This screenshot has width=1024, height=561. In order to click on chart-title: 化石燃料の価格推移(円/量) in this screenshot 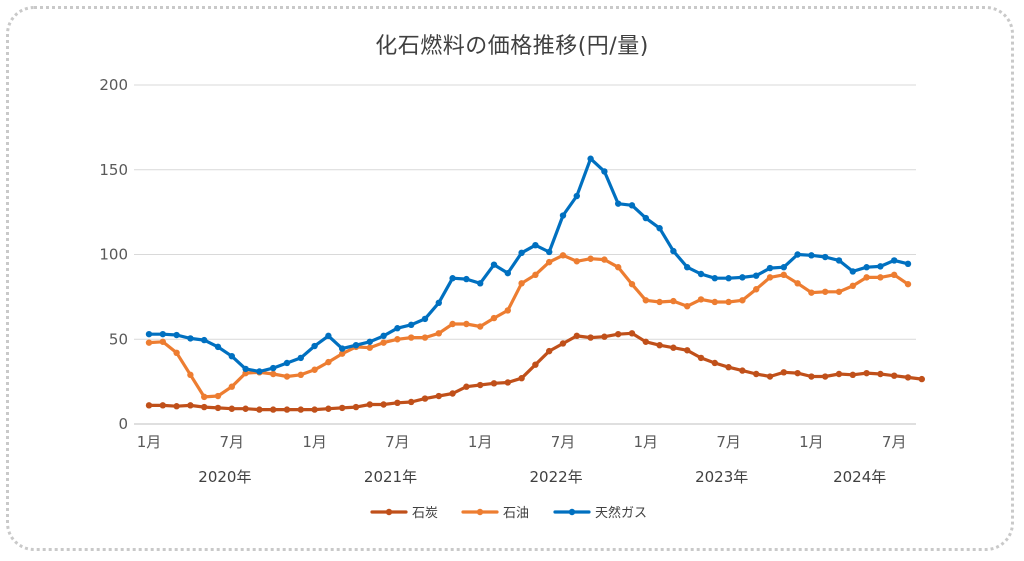, I will do `click(512, 46)`.